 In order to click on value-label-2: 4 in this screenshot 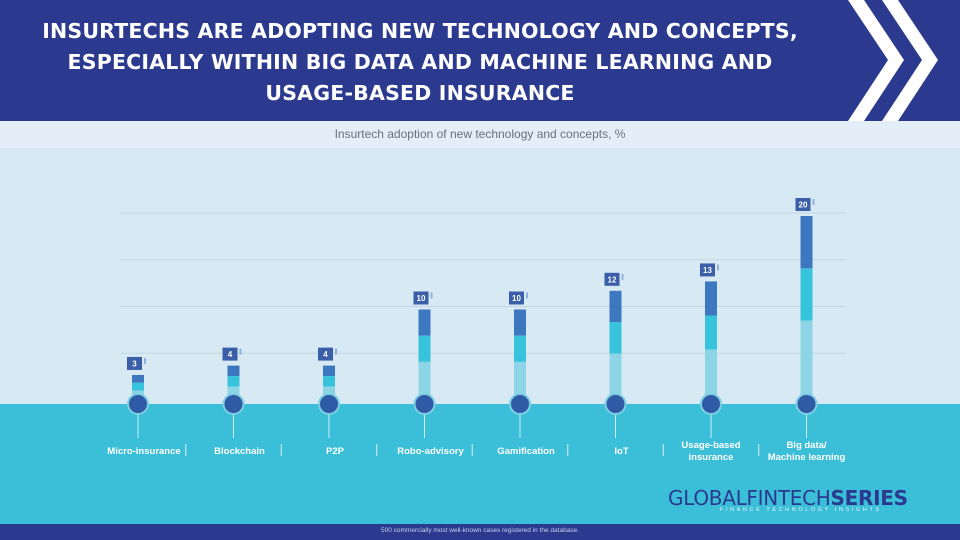, I will do `click(325, 354)`.